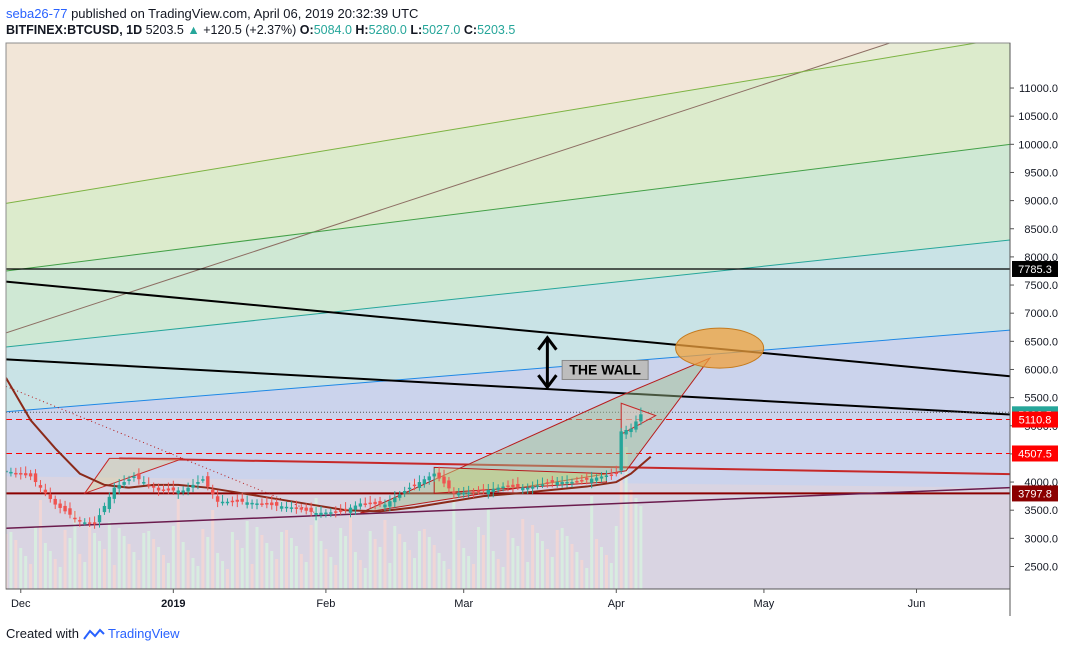 The image size is (1073, 652). Describe the element at coordinates (42, 633) in the screenshot. I see `created-with-label: Created with` at that location.